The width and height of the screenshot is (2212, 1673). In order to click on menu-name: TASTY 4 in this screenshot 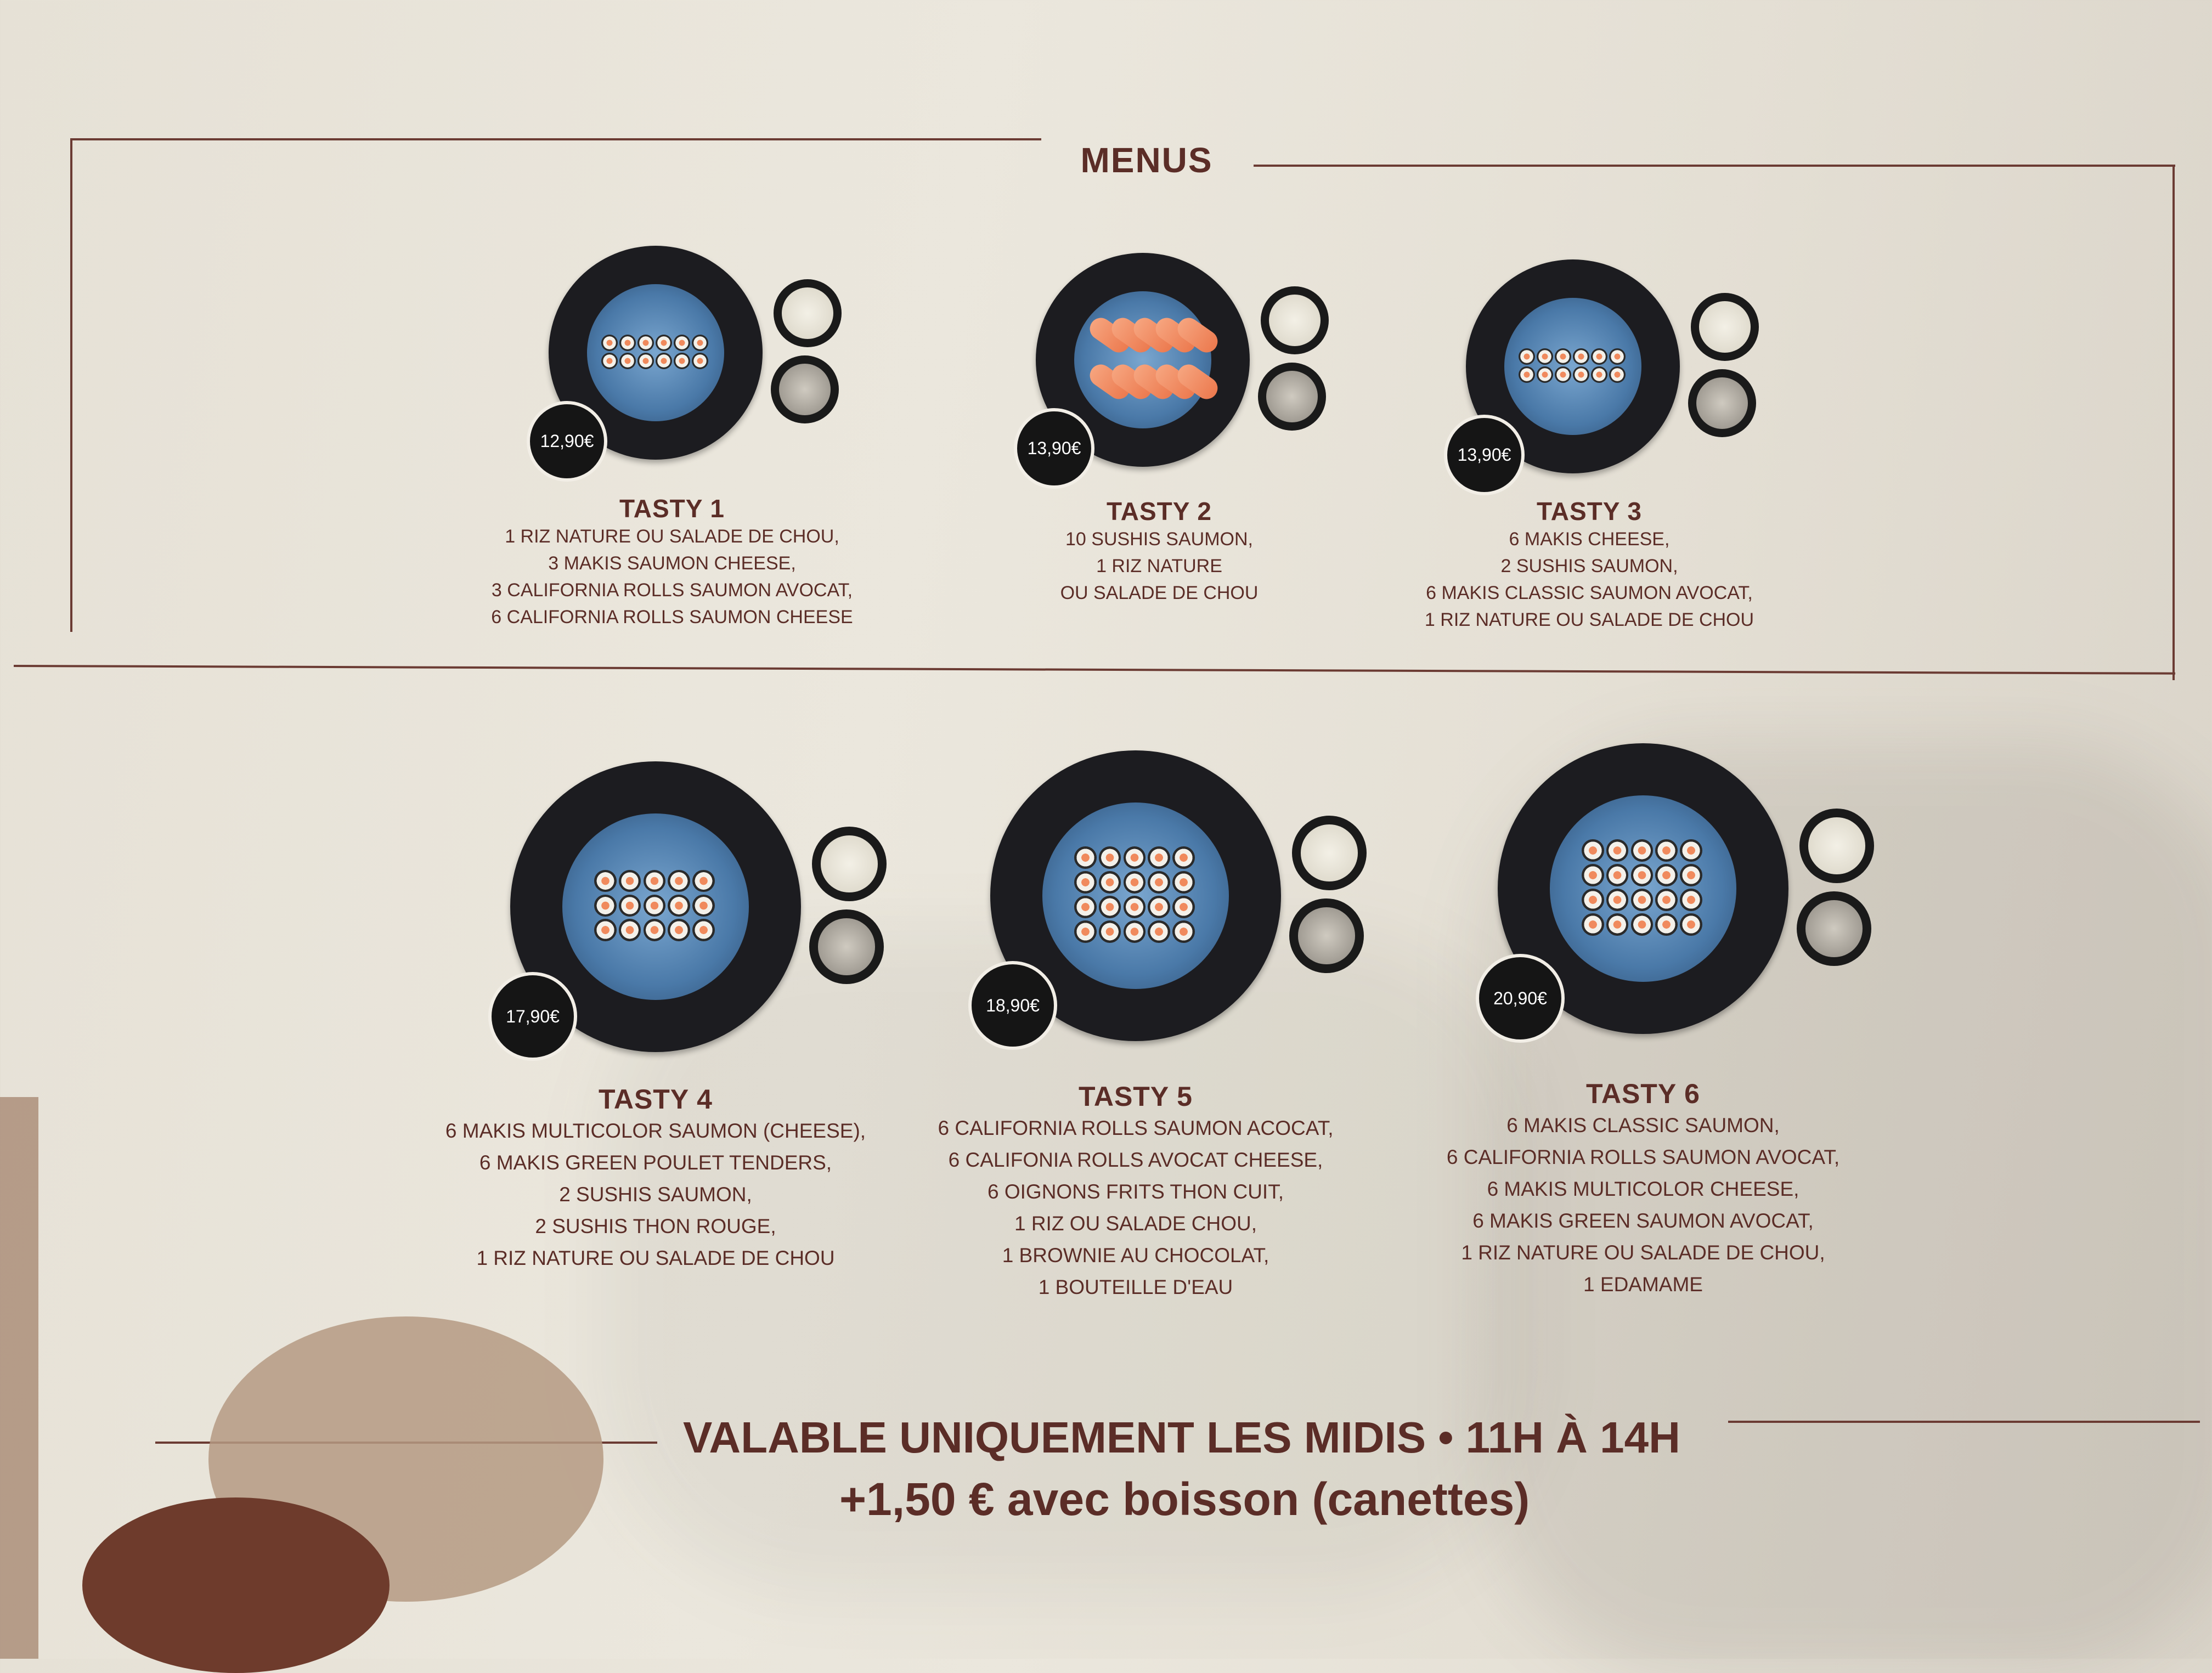, I will do `click(656, 1099)`.